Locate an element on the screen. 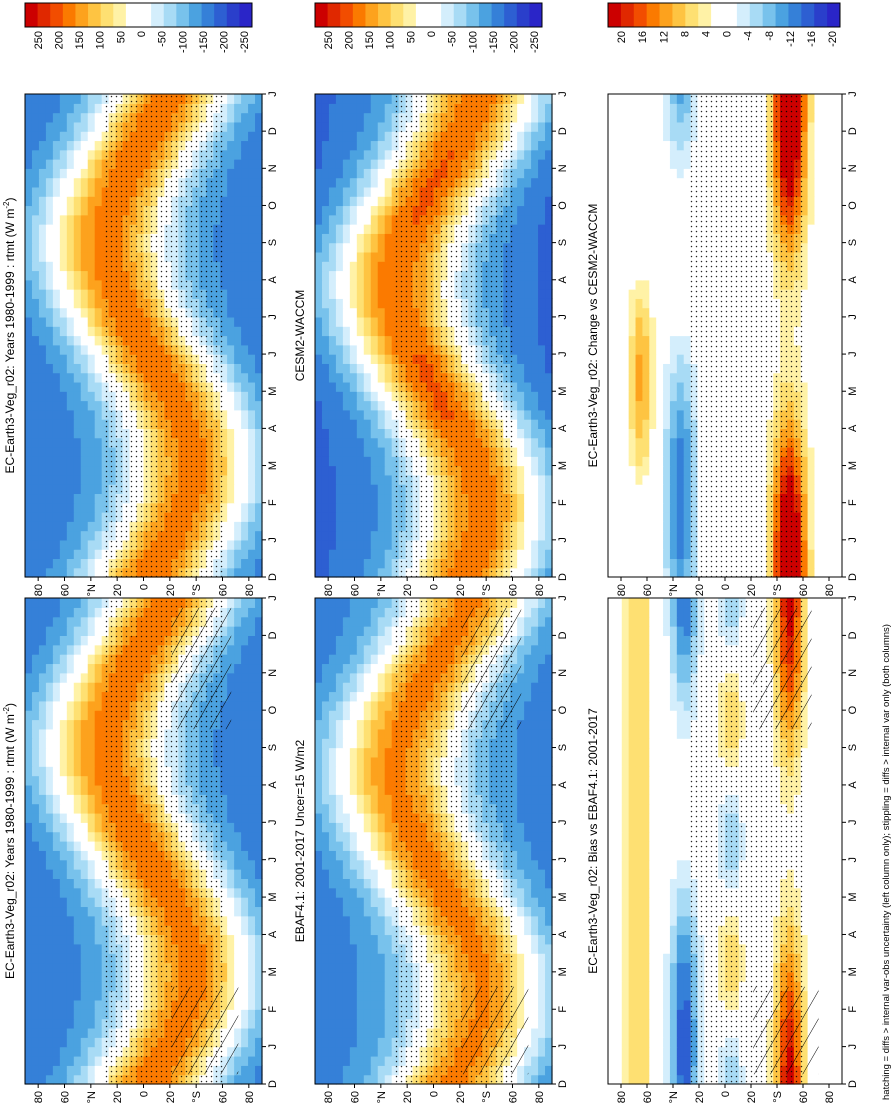 The width and height of the screenshot is (895, 1105). time-tick-label: M is located at coordinates (273, 971).